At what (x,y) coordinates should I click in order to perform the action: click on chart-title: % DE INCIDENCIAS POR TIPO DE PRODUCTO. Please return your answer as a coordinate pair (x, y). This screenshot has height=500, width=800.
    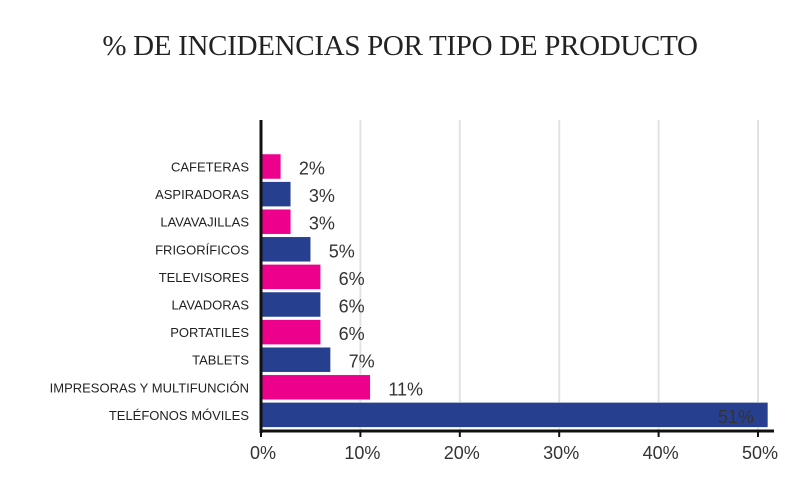
    Looking at the image, I should click on (400, 46).